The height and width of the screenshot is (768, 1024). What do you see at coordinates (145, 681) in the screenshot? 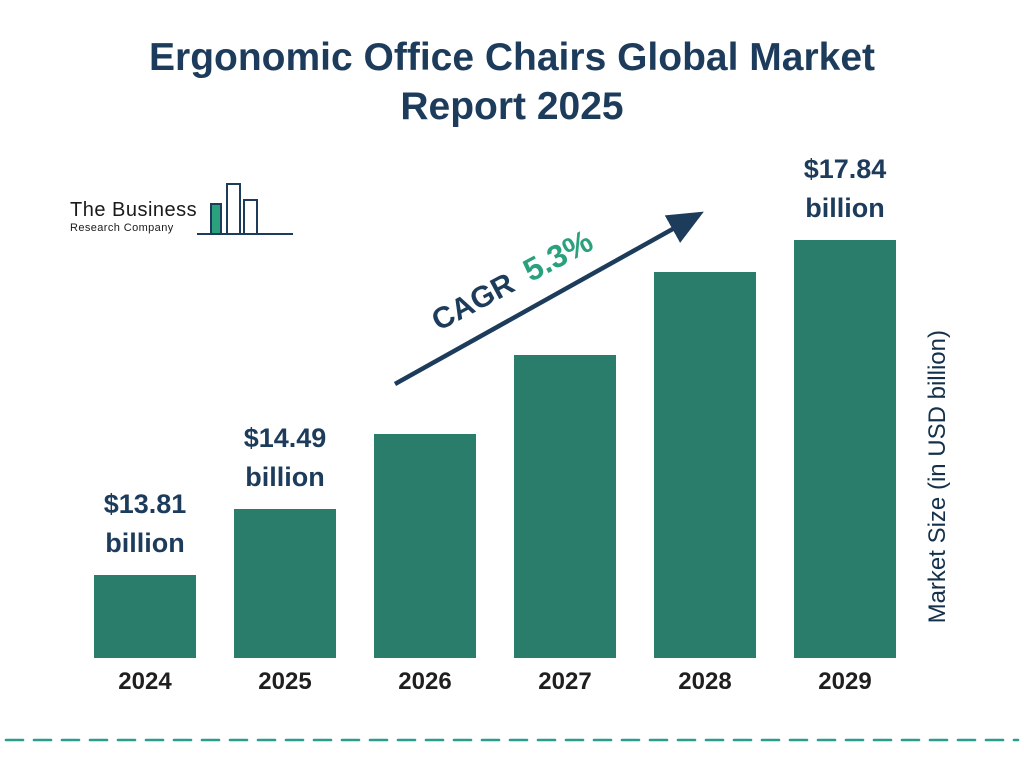
I see `x-axis-tick-label: 2024` at bounding box center [145, 681].